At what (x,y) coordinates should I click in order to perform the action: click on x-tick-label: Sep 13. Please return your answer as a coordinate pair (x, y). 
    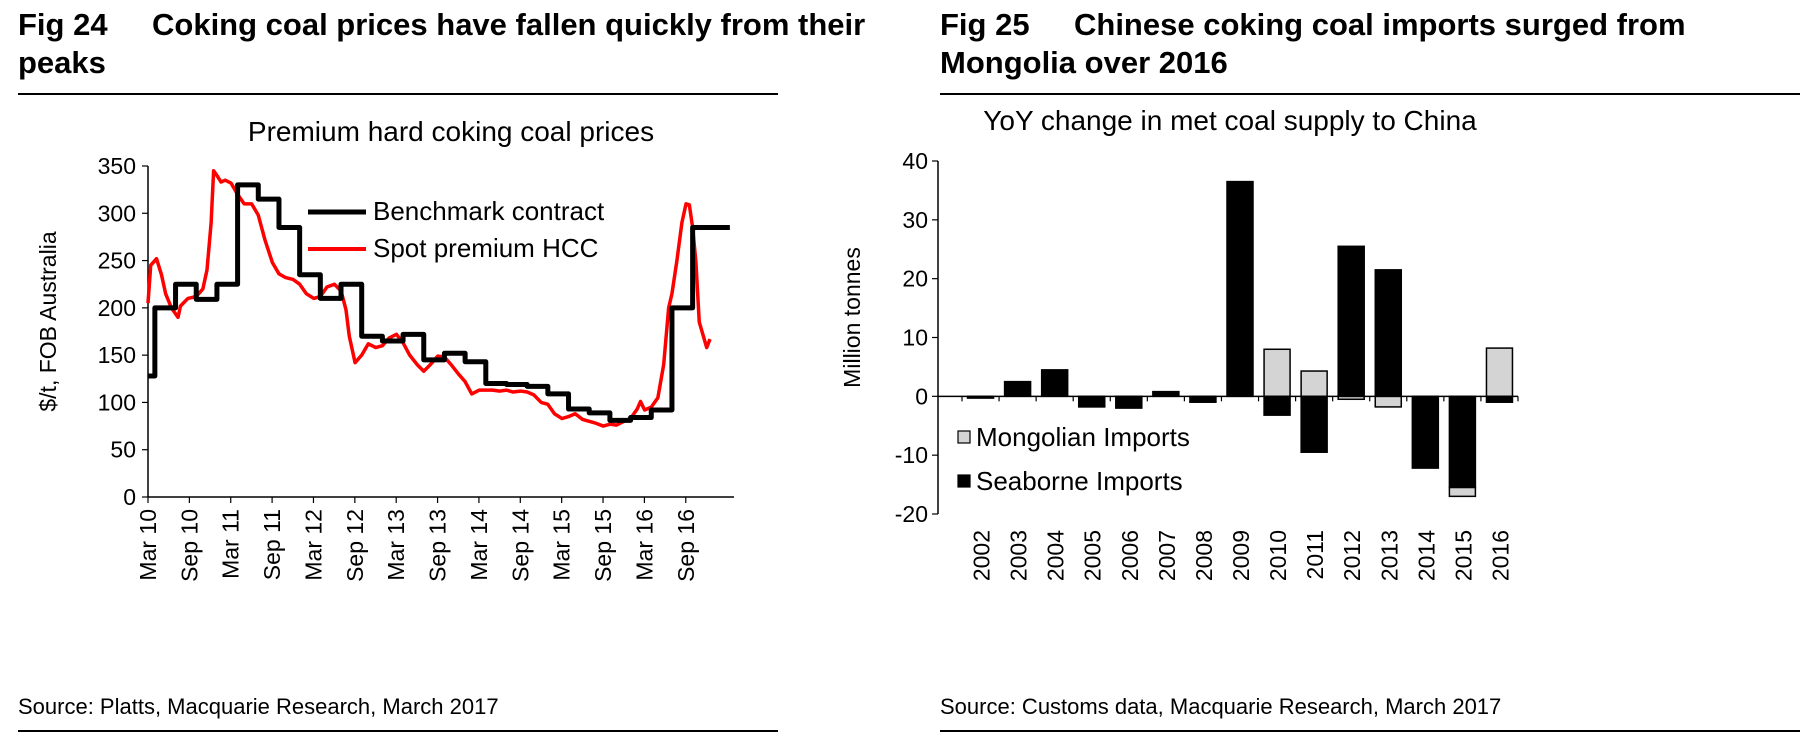
    Looking at the image, I should click on (438, 545).